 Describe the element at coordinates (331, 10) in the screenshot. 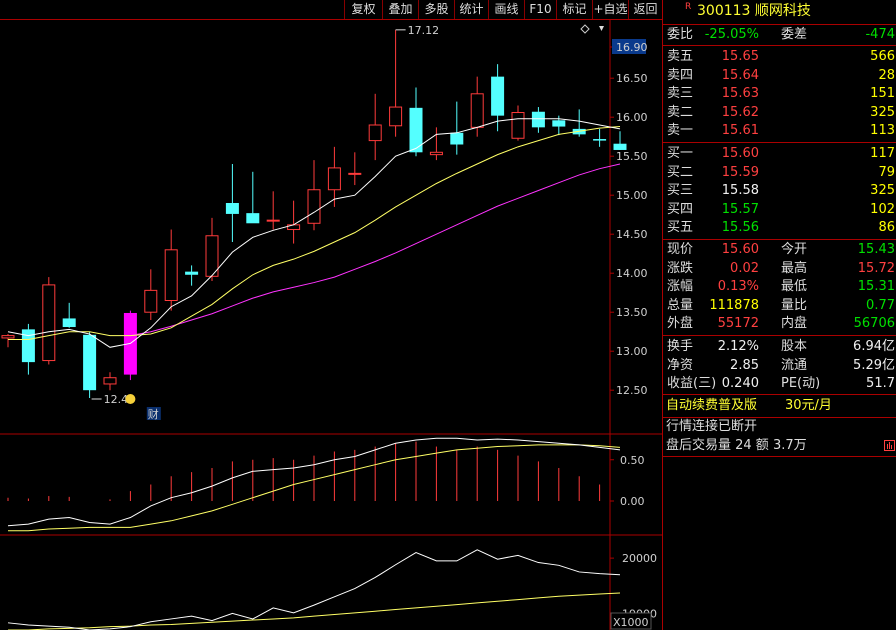

I see `chart-toolbar: 复权 叠加 多股 统计 画线 F10 标记 +自选 返回` at that location.